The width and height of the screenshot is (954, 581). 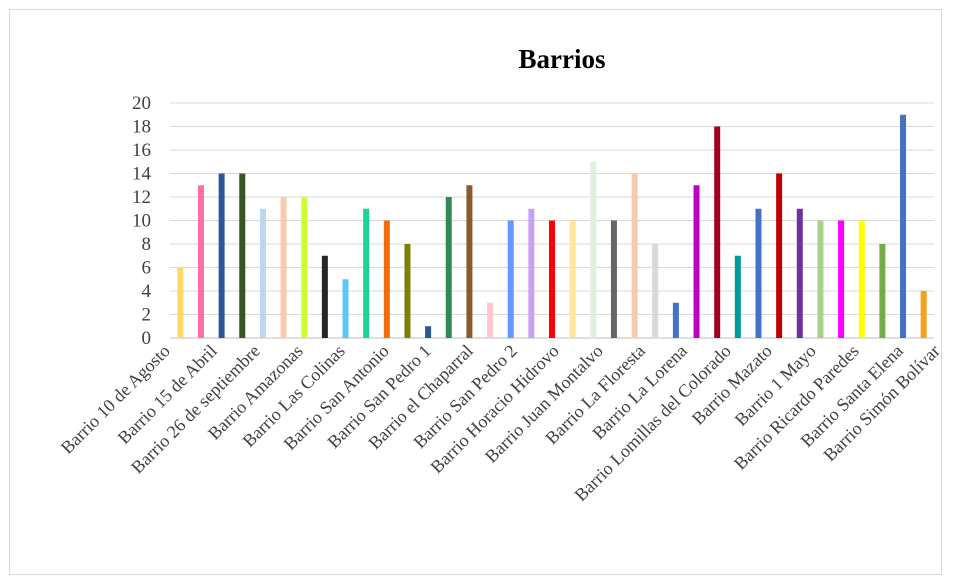 What do you see at coordinates (147, 315) in the screenshot?
I see `y-tick-label: 2` at bounding box center [147, 315].